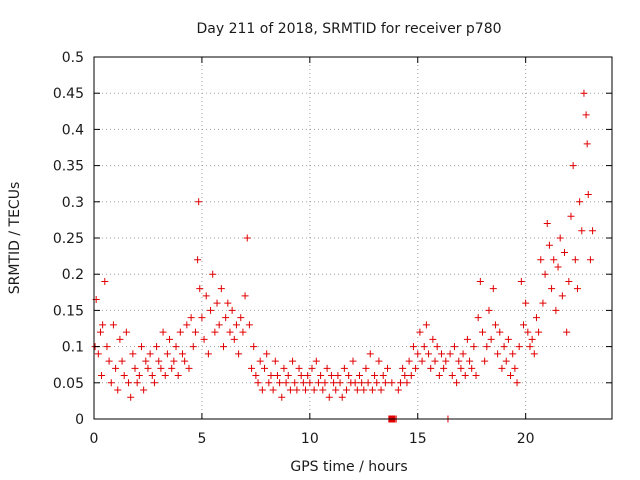 The height and width of the screenshot is (480, 640). Describe the element at coordinates (68, 384) in the screenshot. I see `y-tick-label: 0.05` at that location.